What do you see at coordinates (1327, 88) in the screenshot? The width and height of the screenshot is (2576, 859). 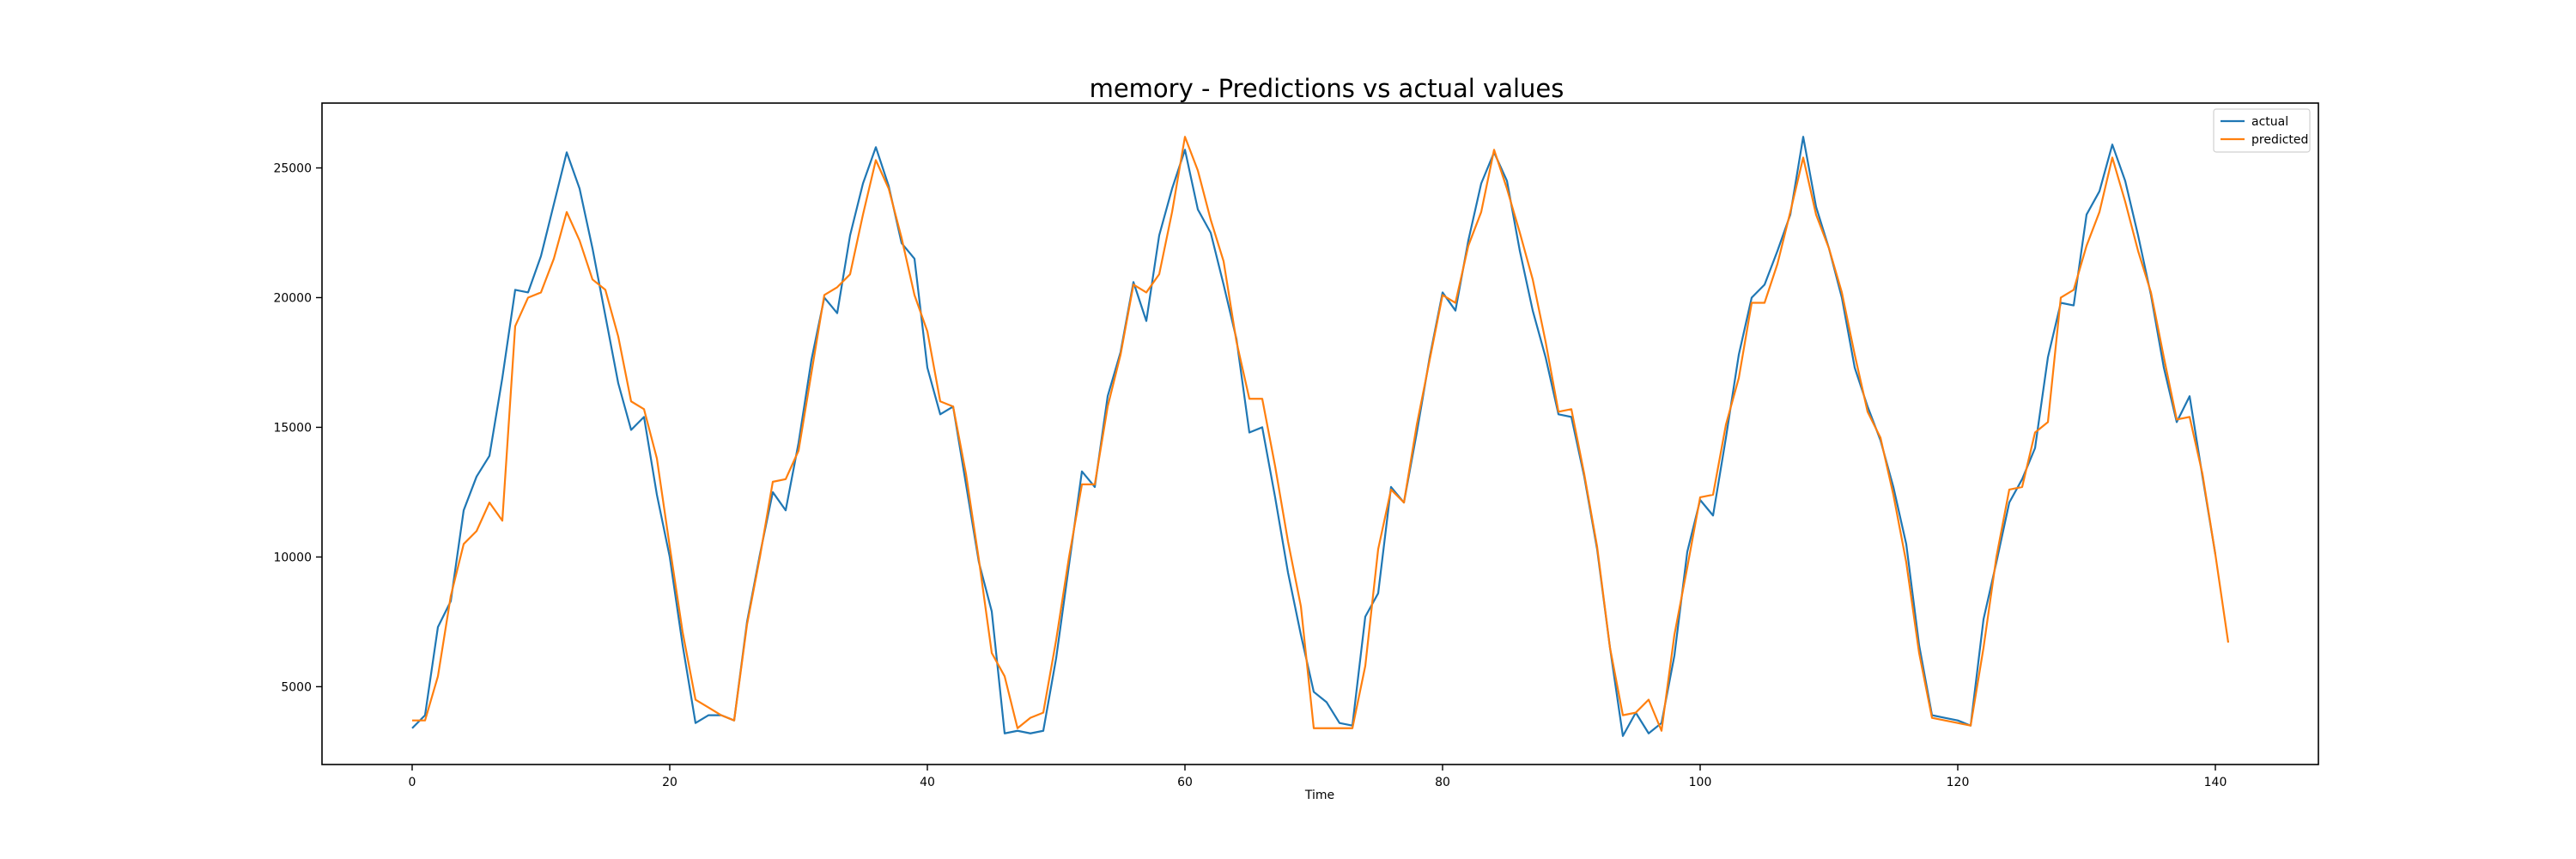 I see `chart-title: memory - Predictions vs actual values` at bounding box center [1327, 88].